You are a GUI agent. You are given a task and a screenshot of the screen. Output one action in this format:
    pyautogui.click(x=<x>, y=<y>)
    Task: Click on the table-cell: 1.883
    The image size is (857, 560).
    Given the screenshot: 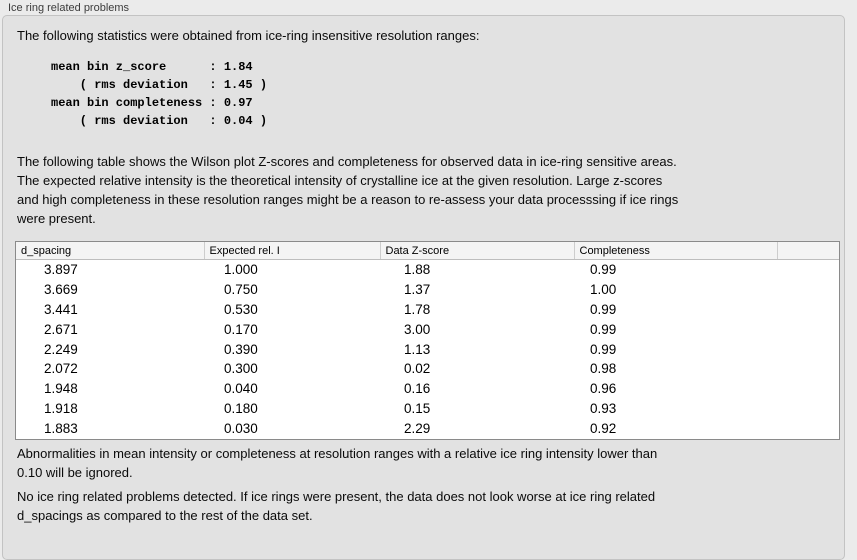 What is the action you would take?
    pyautogui.click(x=61, y=428)
    